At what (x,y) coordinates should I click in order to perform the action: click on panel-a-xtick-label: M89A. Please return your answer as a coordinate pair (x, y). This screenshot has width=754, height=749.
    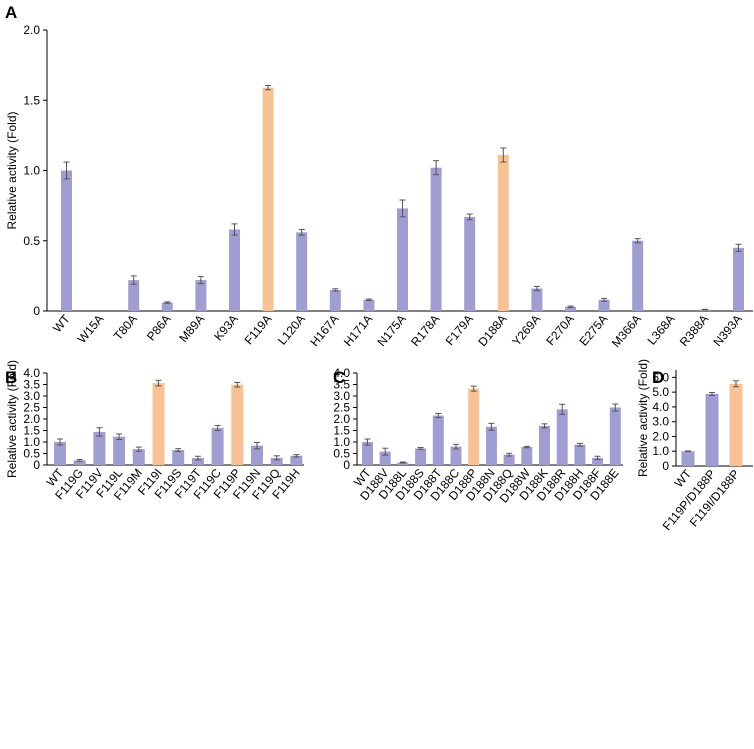
    Looking at the image, I should click on (191, 328).